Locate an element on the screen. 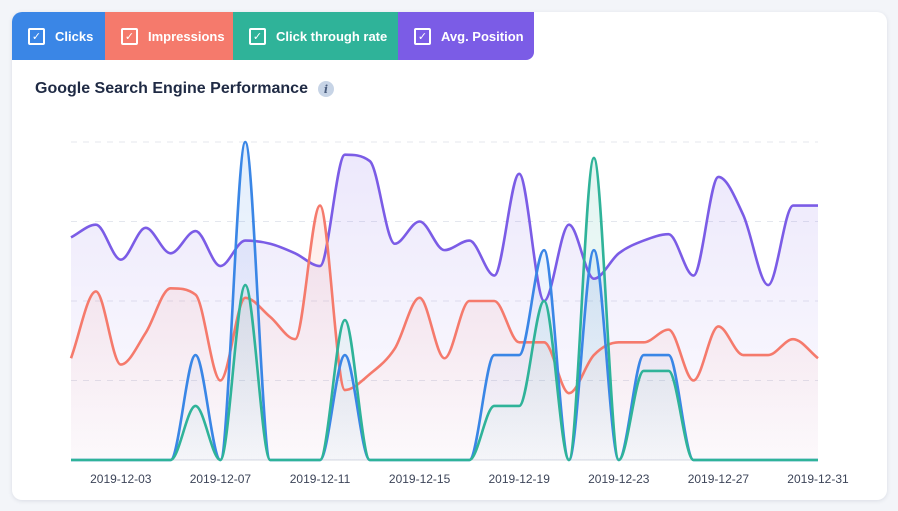 The height and width of the screenshot is (511, 898). x-tick-label: 2019-12-03 is located at coordinates (121, 479).